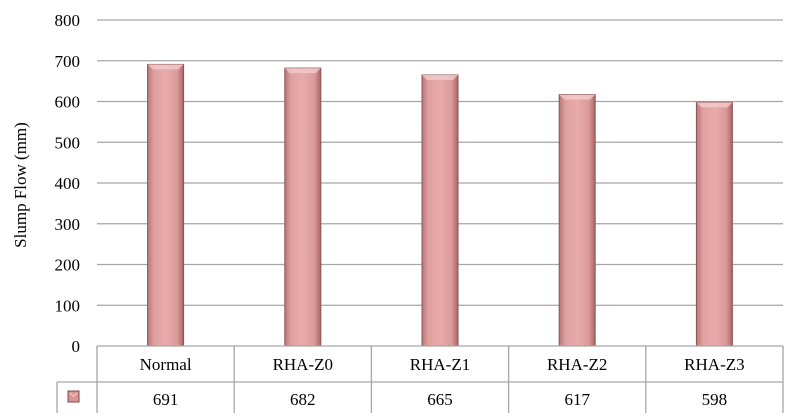  What do you see at coordinates (68, 20) in the screenshot?
I see `y-tick-label: 800` at bounding box center [68, 20].